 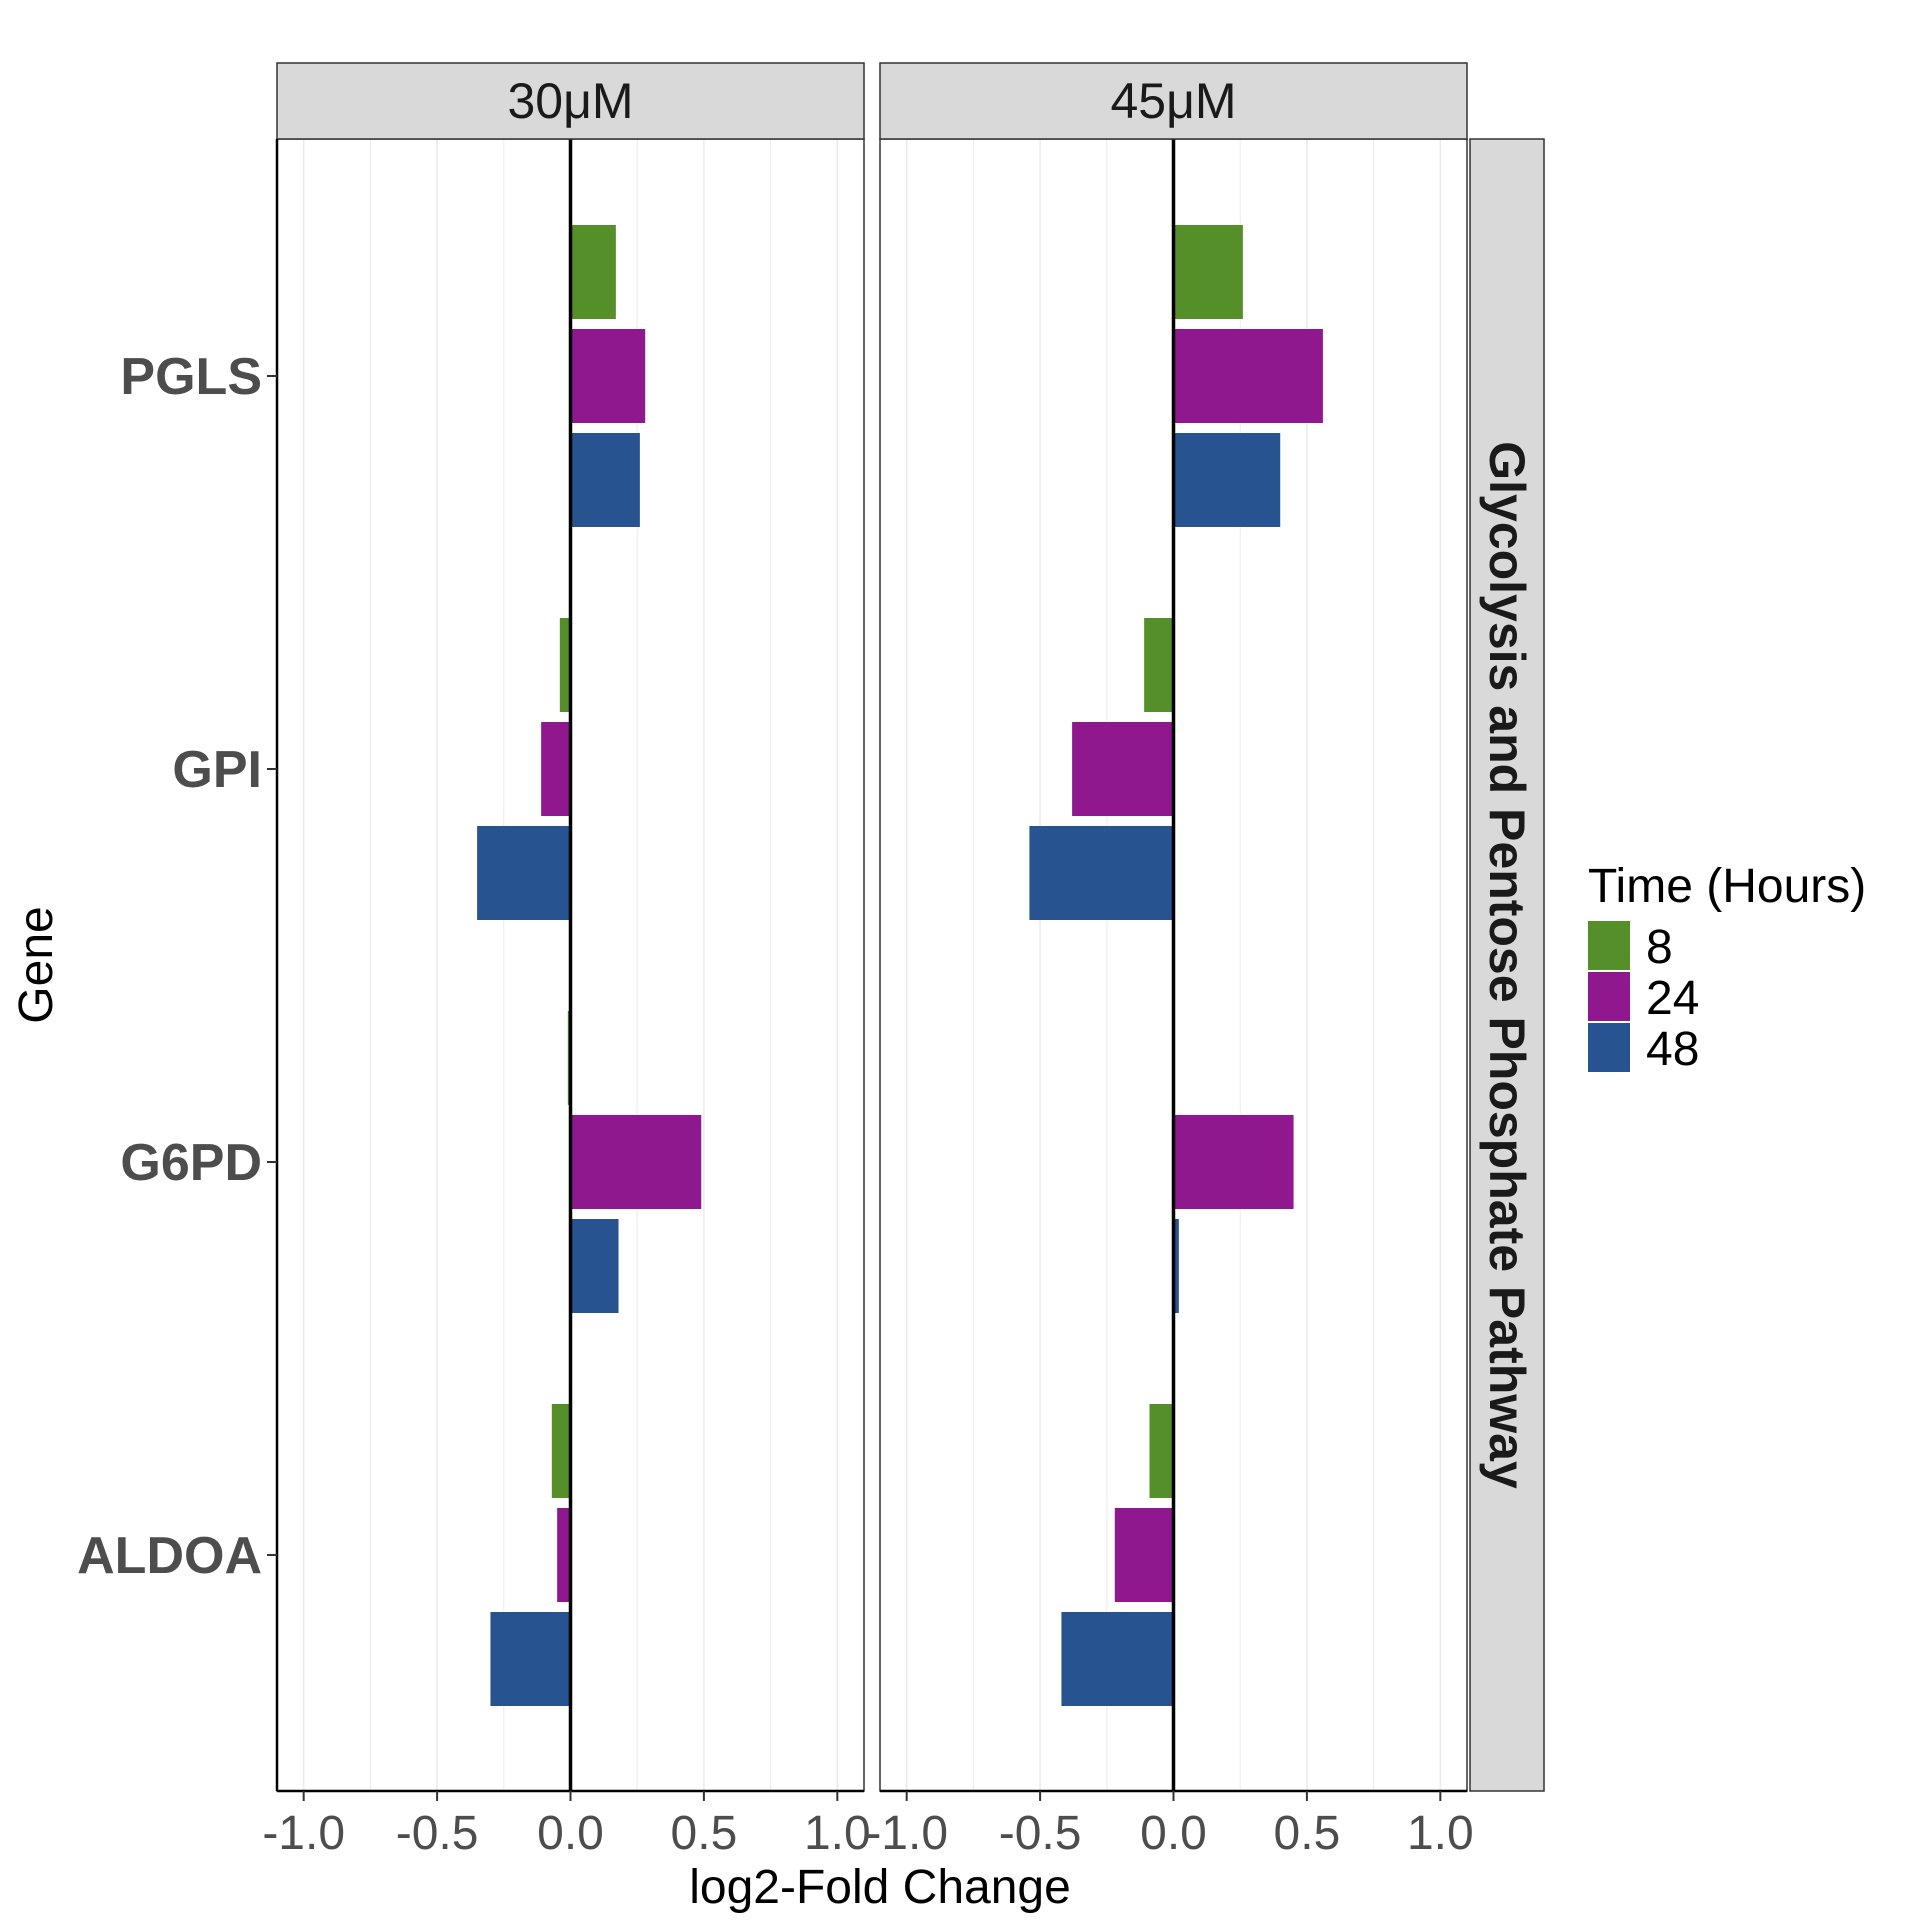 What do you see at coordinates (217, 770) in the screenshot?
I see `gene-label-gpi: GPI` at bounding box center [217, 770].